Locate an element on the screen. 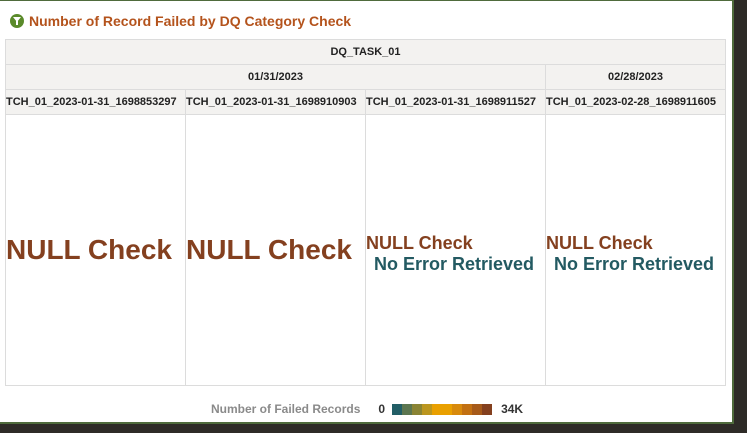  batch-header: TCH_01_2023-02-28_1698911605 is located at coordinates (635, 102).